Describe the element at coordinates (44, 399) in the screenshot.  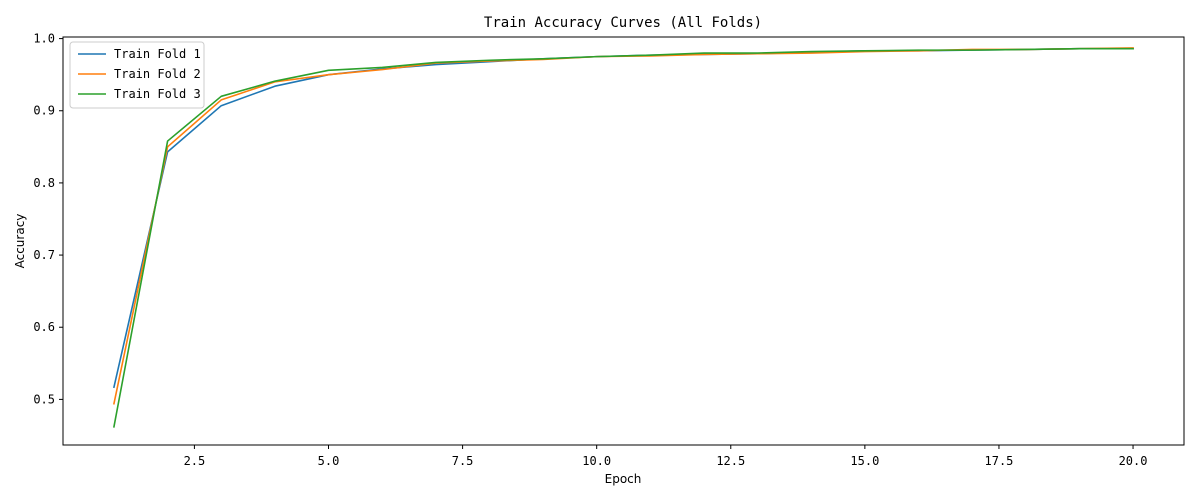
I see `y-tick-label: 0.5` at that location.